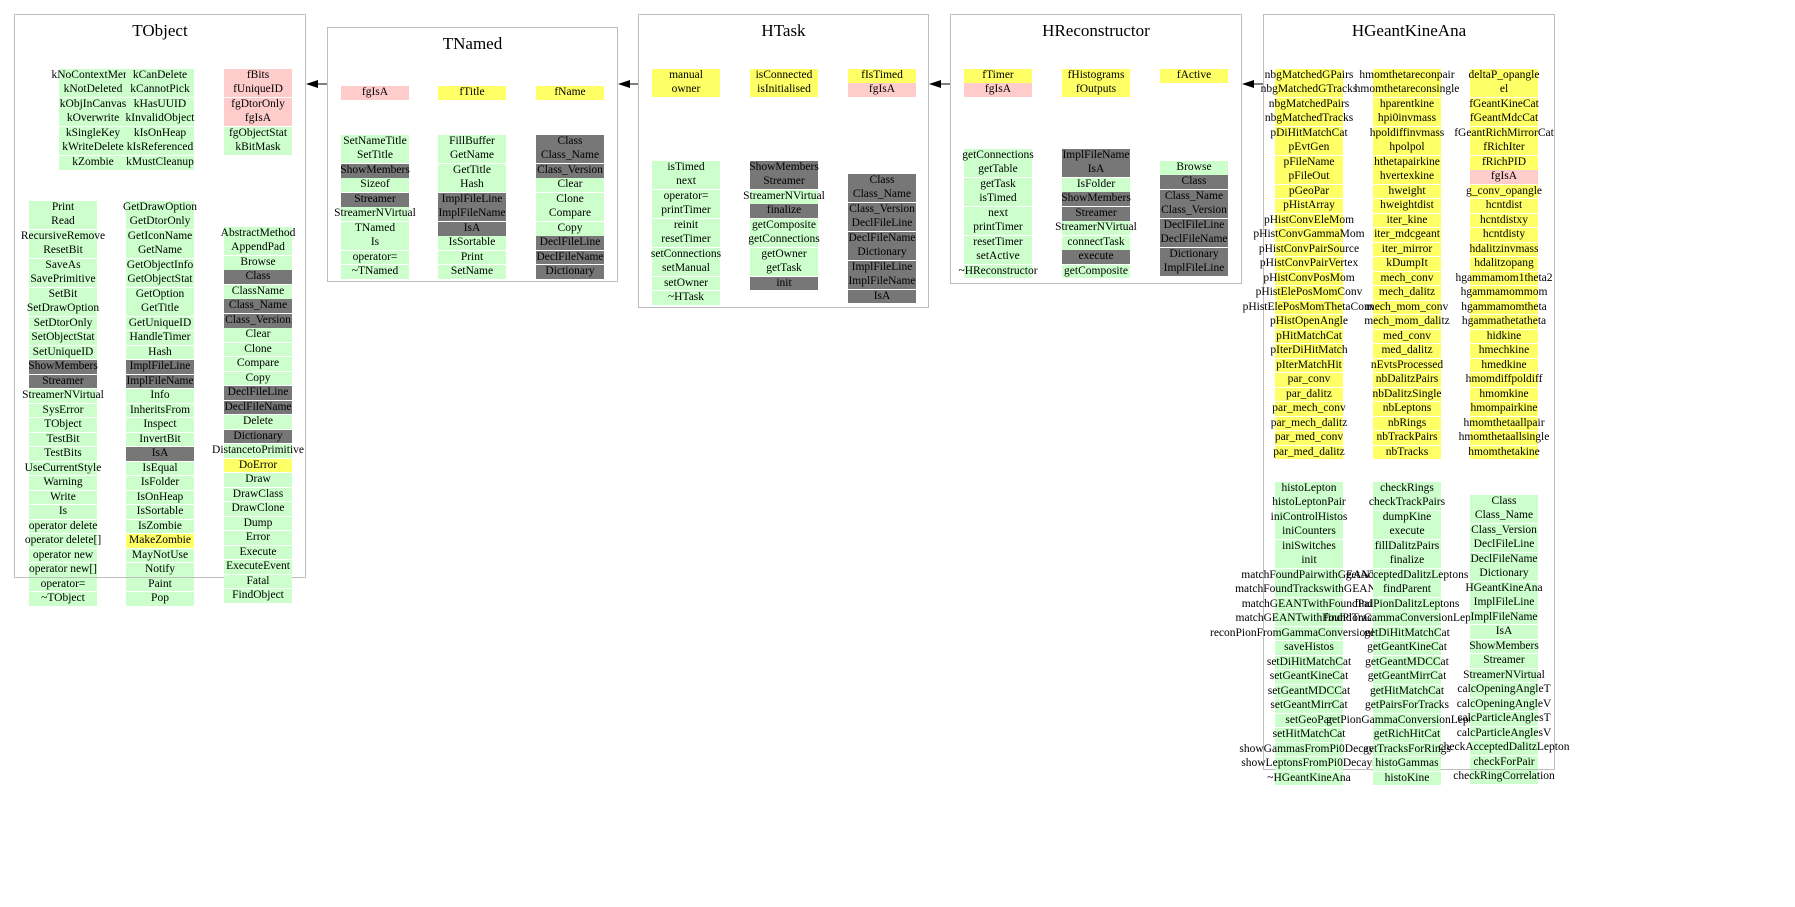  I want to click on member-nbtrackpairs: nbTrackPairs, so click(1407, 438).